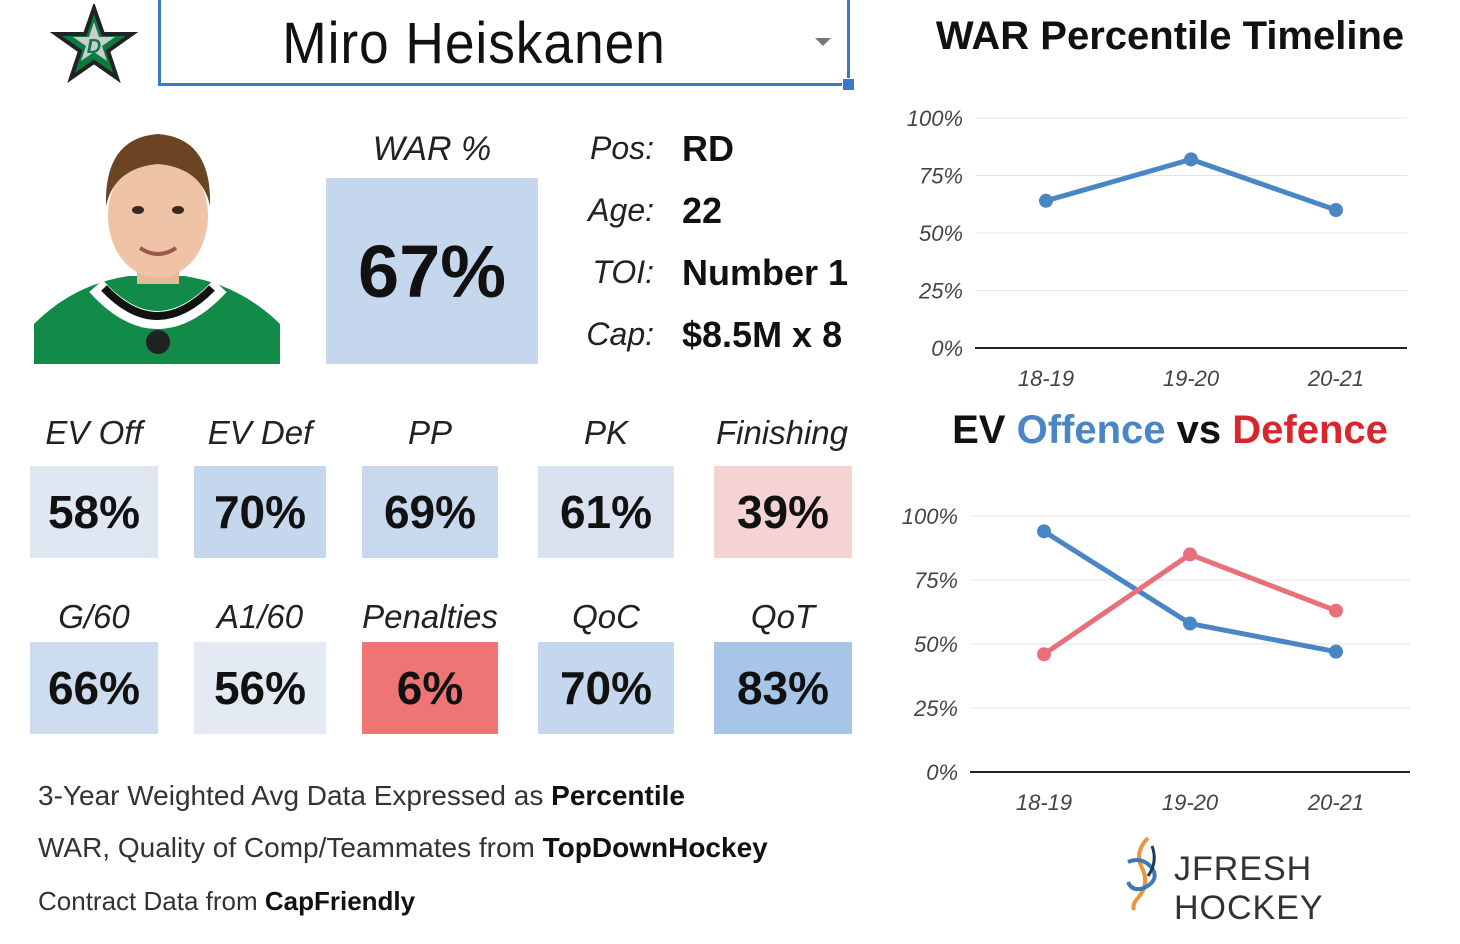  Describe the element at coordinates (620, 334) in the screenshot. I see `cap-label: Cap:` at that location.